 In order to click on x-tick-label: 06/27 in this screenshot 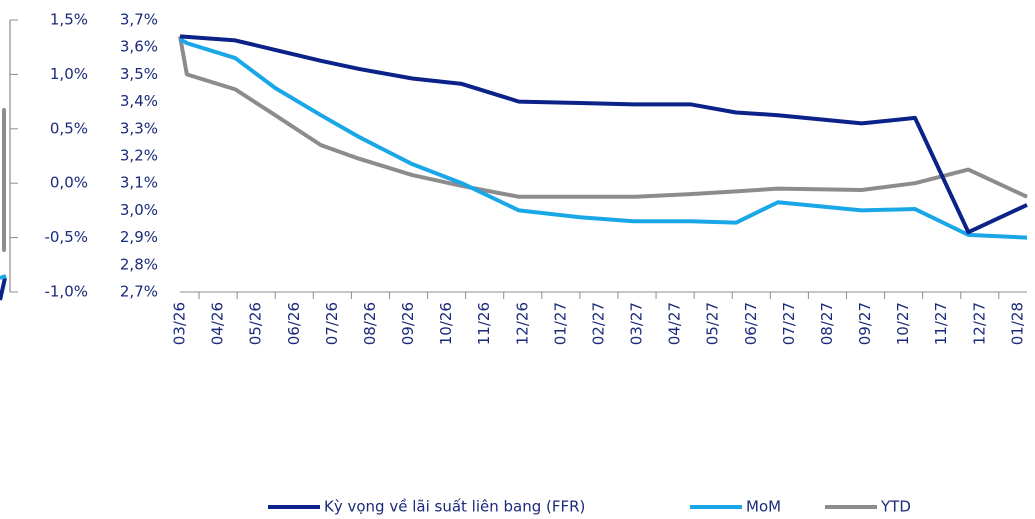, I will do `click(751, 323)`.